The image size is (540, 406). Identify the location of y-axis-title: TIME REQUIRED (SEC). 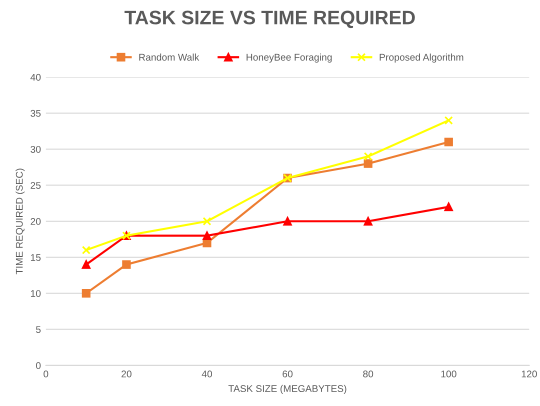
(20, 221).